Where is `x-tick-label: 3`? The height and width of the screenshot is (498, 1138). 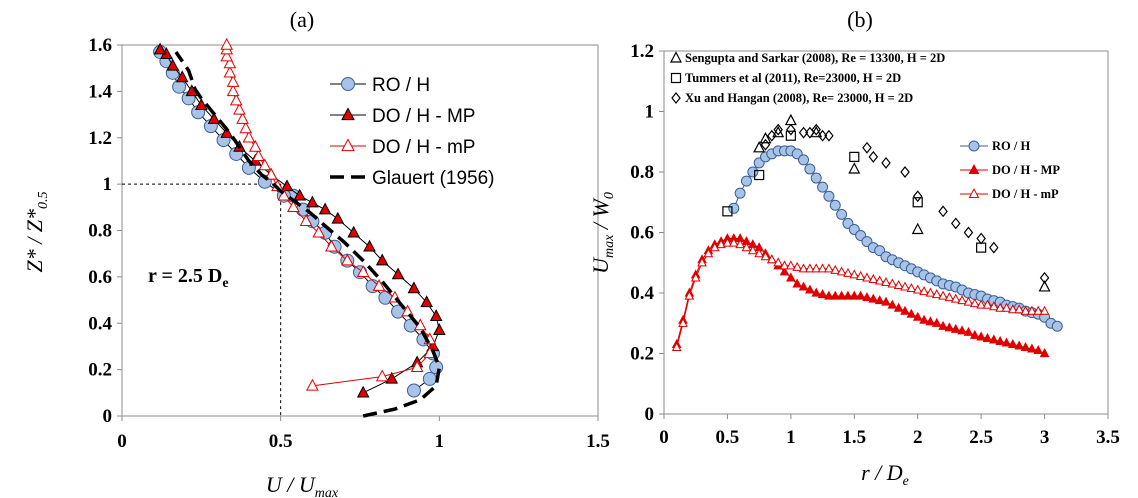
x-tick-label: 3 is located at coordinates (1045, 437).